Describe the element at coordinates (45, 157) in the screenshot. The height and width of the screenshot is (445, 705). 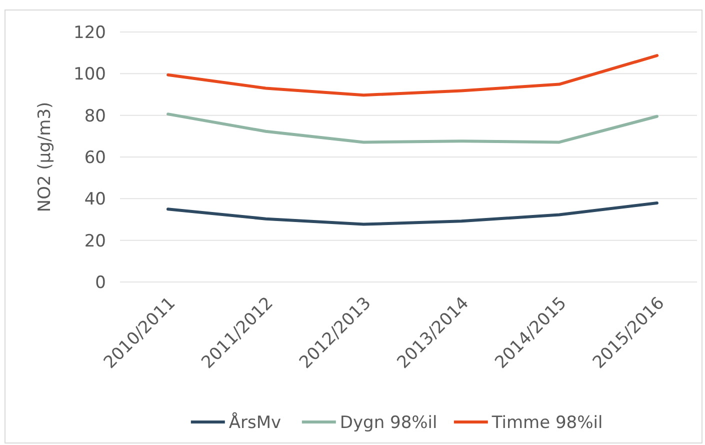
I see `y-axis-title: NO2 (µg/m3)` at that location.